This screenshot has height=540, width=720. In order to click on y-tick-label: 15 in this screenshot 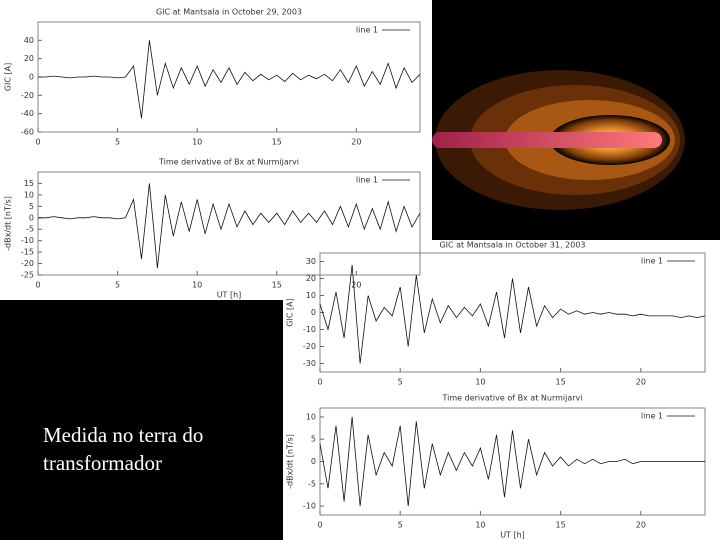, I will do `click(29, 183)`.